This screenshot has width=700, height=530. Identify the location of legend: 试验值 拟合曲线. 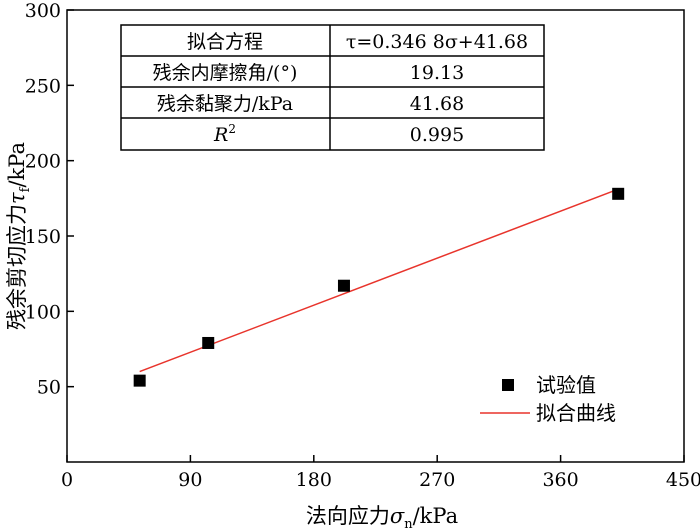
(548, 399).